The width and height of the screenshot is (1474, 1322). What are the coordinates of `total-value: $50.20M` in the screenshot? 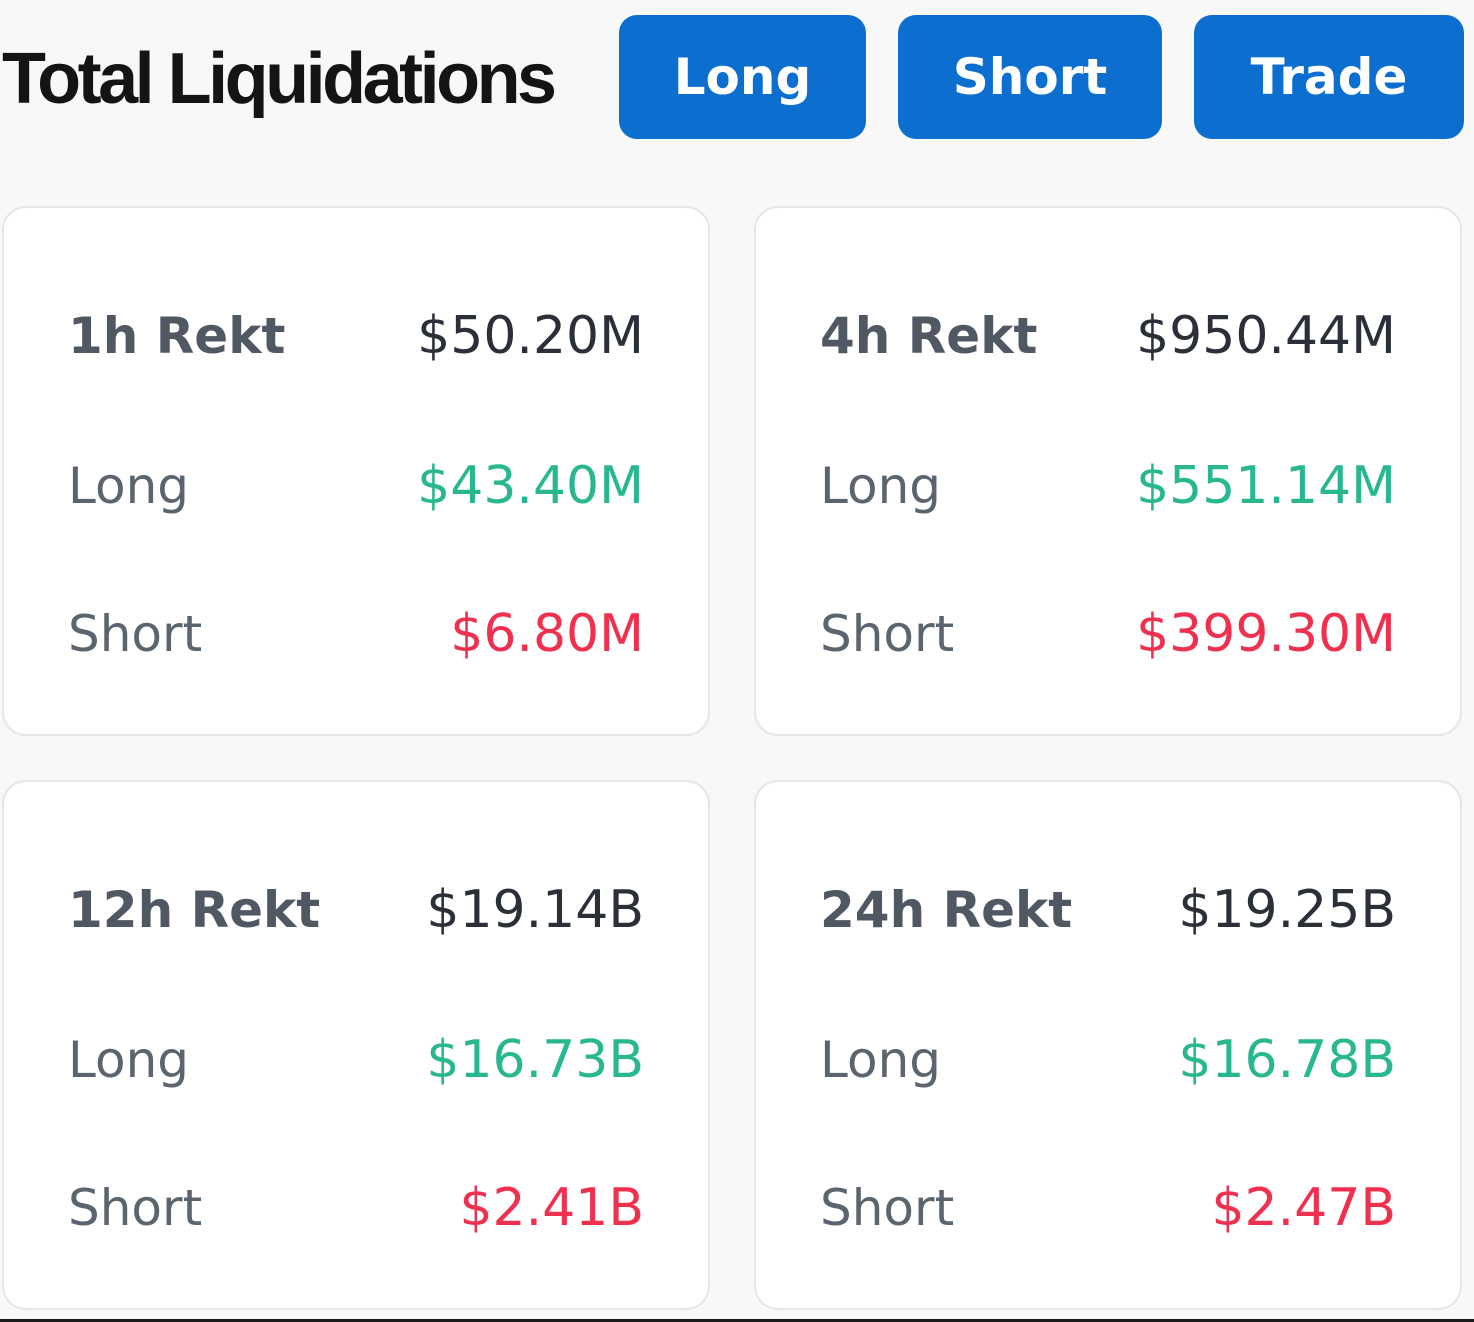 It's located at (530, 336).